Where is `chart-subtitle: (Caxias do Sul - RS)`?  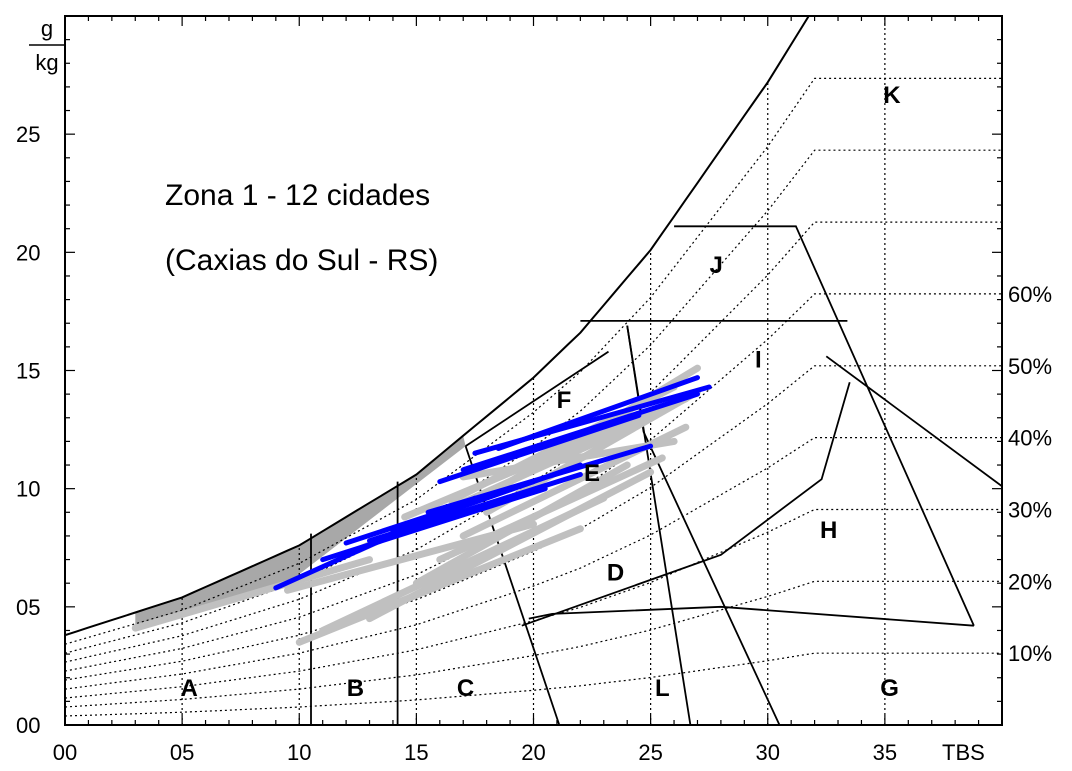 chart-subtitle: (Caxias do Sul - RS) is located at coordinates (301, 260).